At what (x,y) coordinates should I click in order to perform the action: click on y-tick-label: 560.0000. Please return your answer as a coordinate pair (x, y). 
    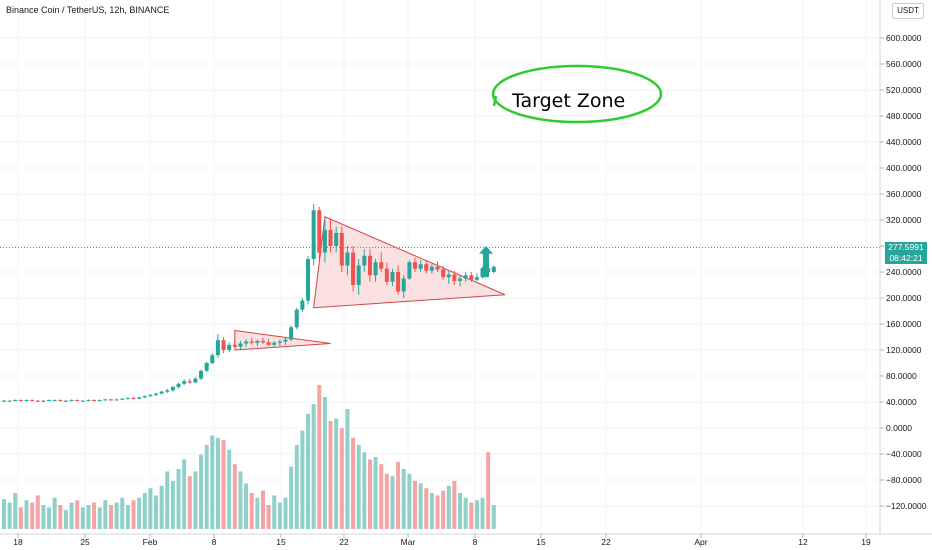
    Looking at the image, I should click on (904, 64).